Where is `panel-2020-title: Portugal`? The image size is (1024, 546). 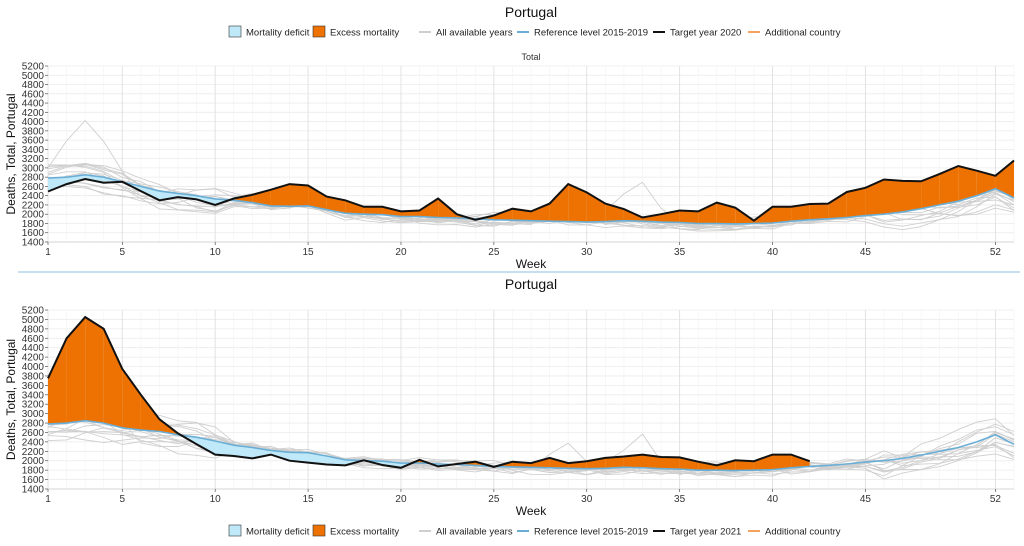
panel-2020-title: Portugal is located at coordinates (531, 12).